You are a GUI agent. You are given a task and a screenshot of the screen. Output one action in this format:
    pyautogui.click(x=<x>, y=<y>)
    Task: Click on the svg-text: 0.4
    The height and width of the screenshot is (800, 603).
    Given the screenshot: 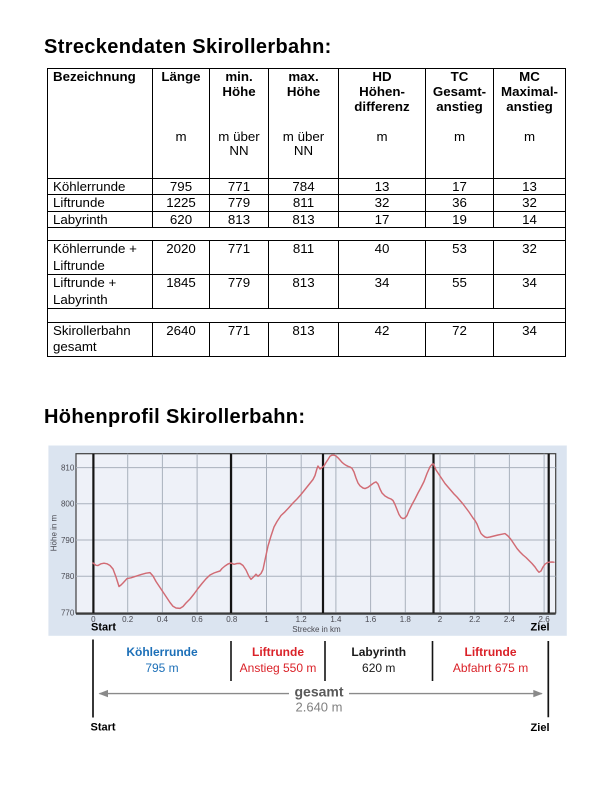 What is the action you would take?
    pyautogui.click(x=163, y=619)
    